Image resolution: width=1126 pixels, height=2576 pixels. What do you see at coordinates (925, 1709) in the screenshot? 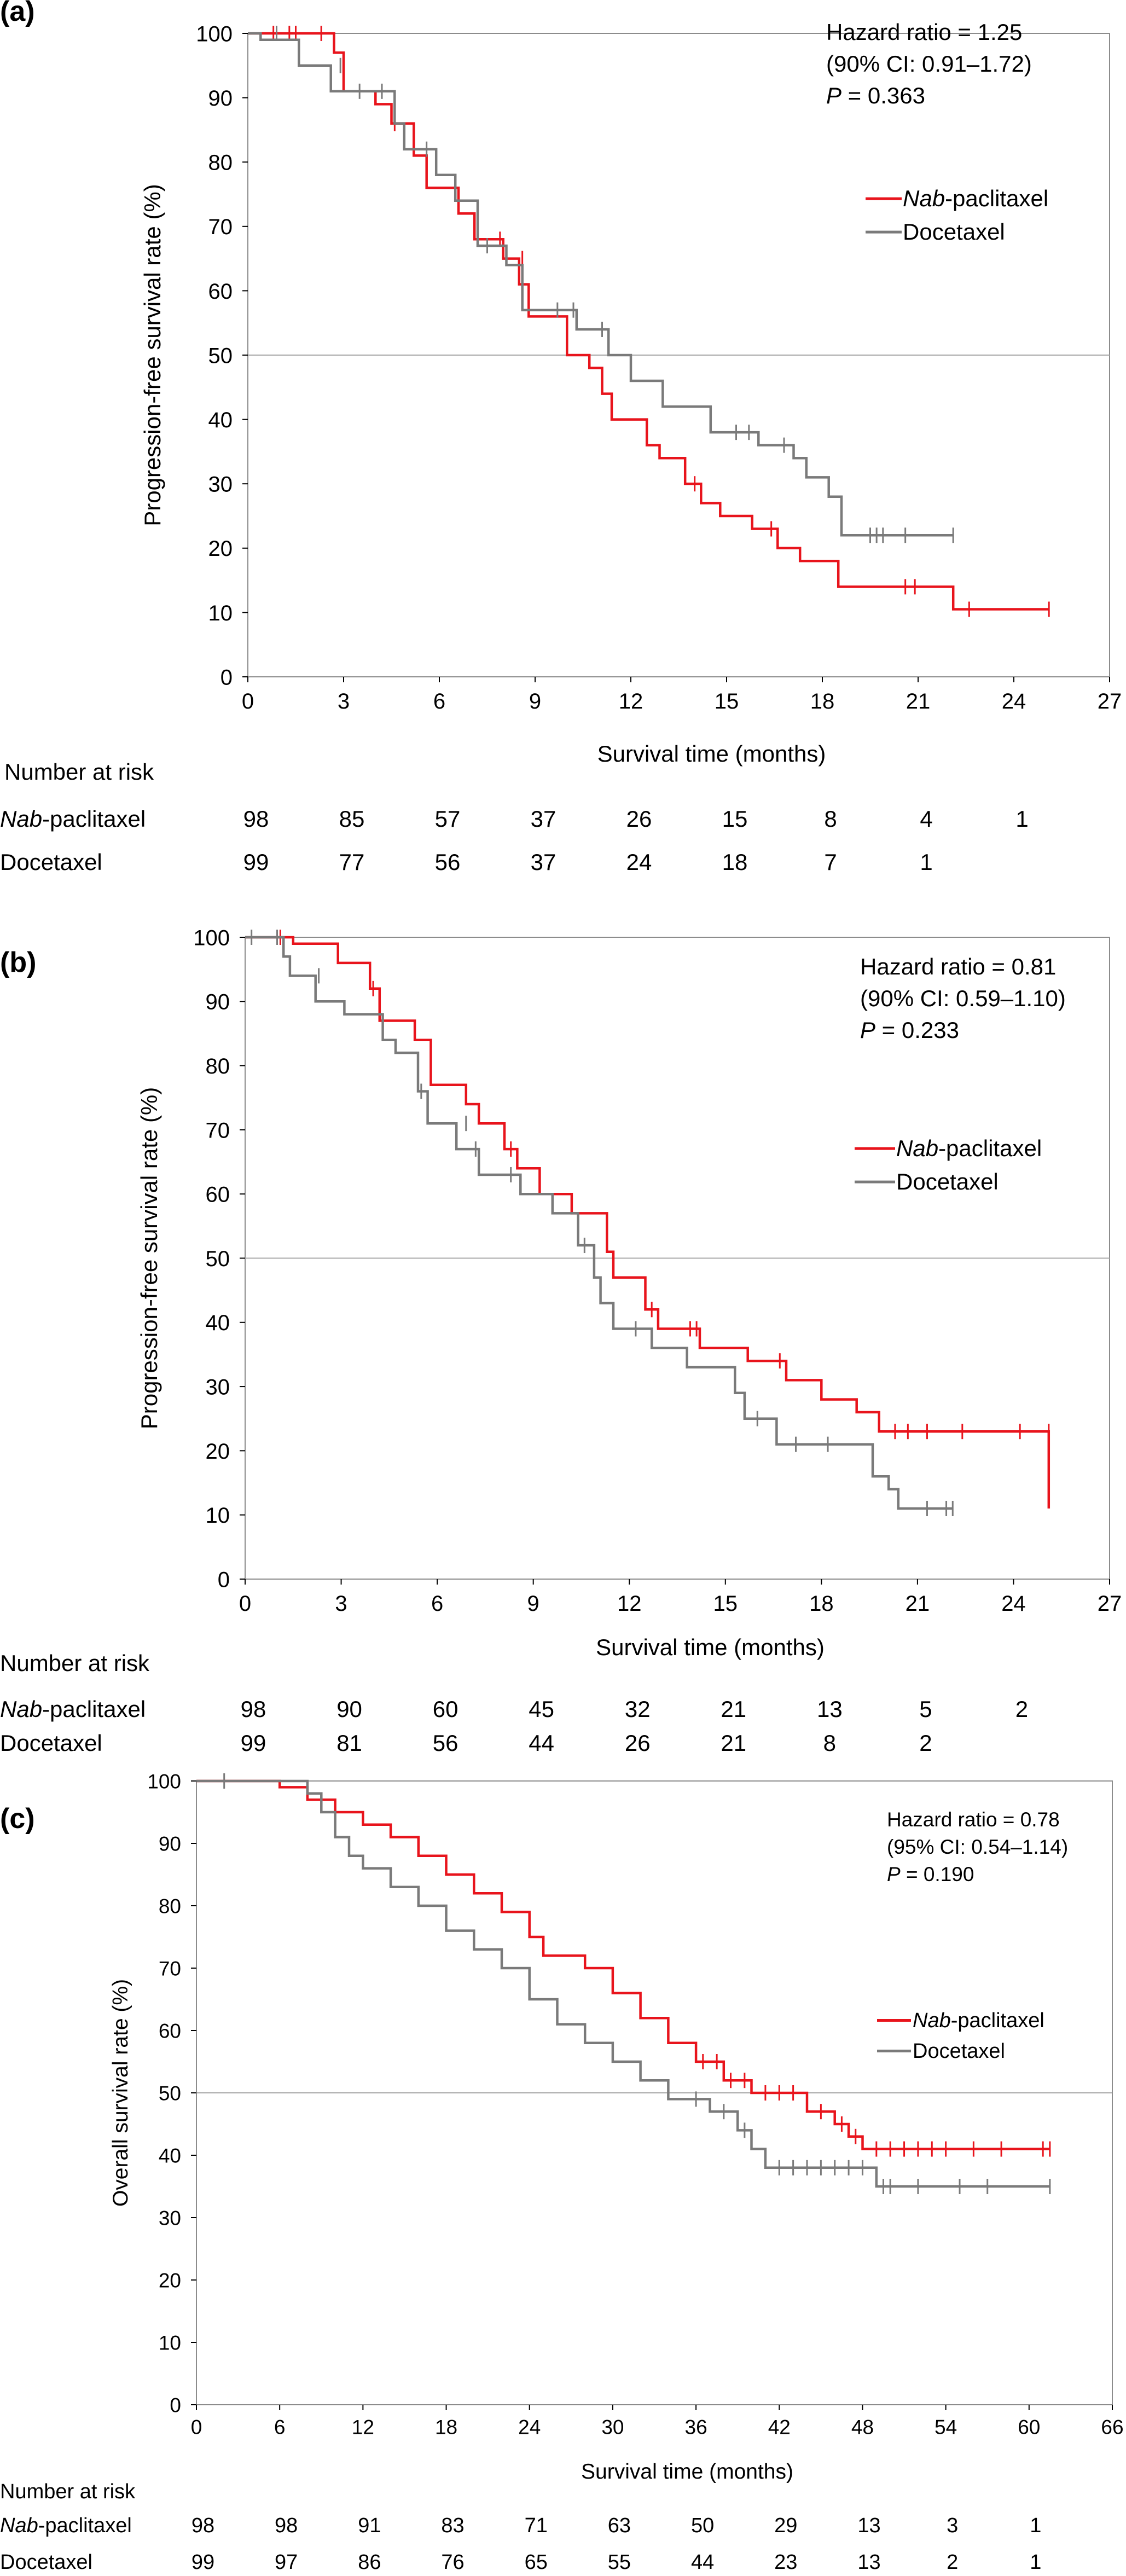
I see `risk-count: 5` at bounding box center [925, 1709].